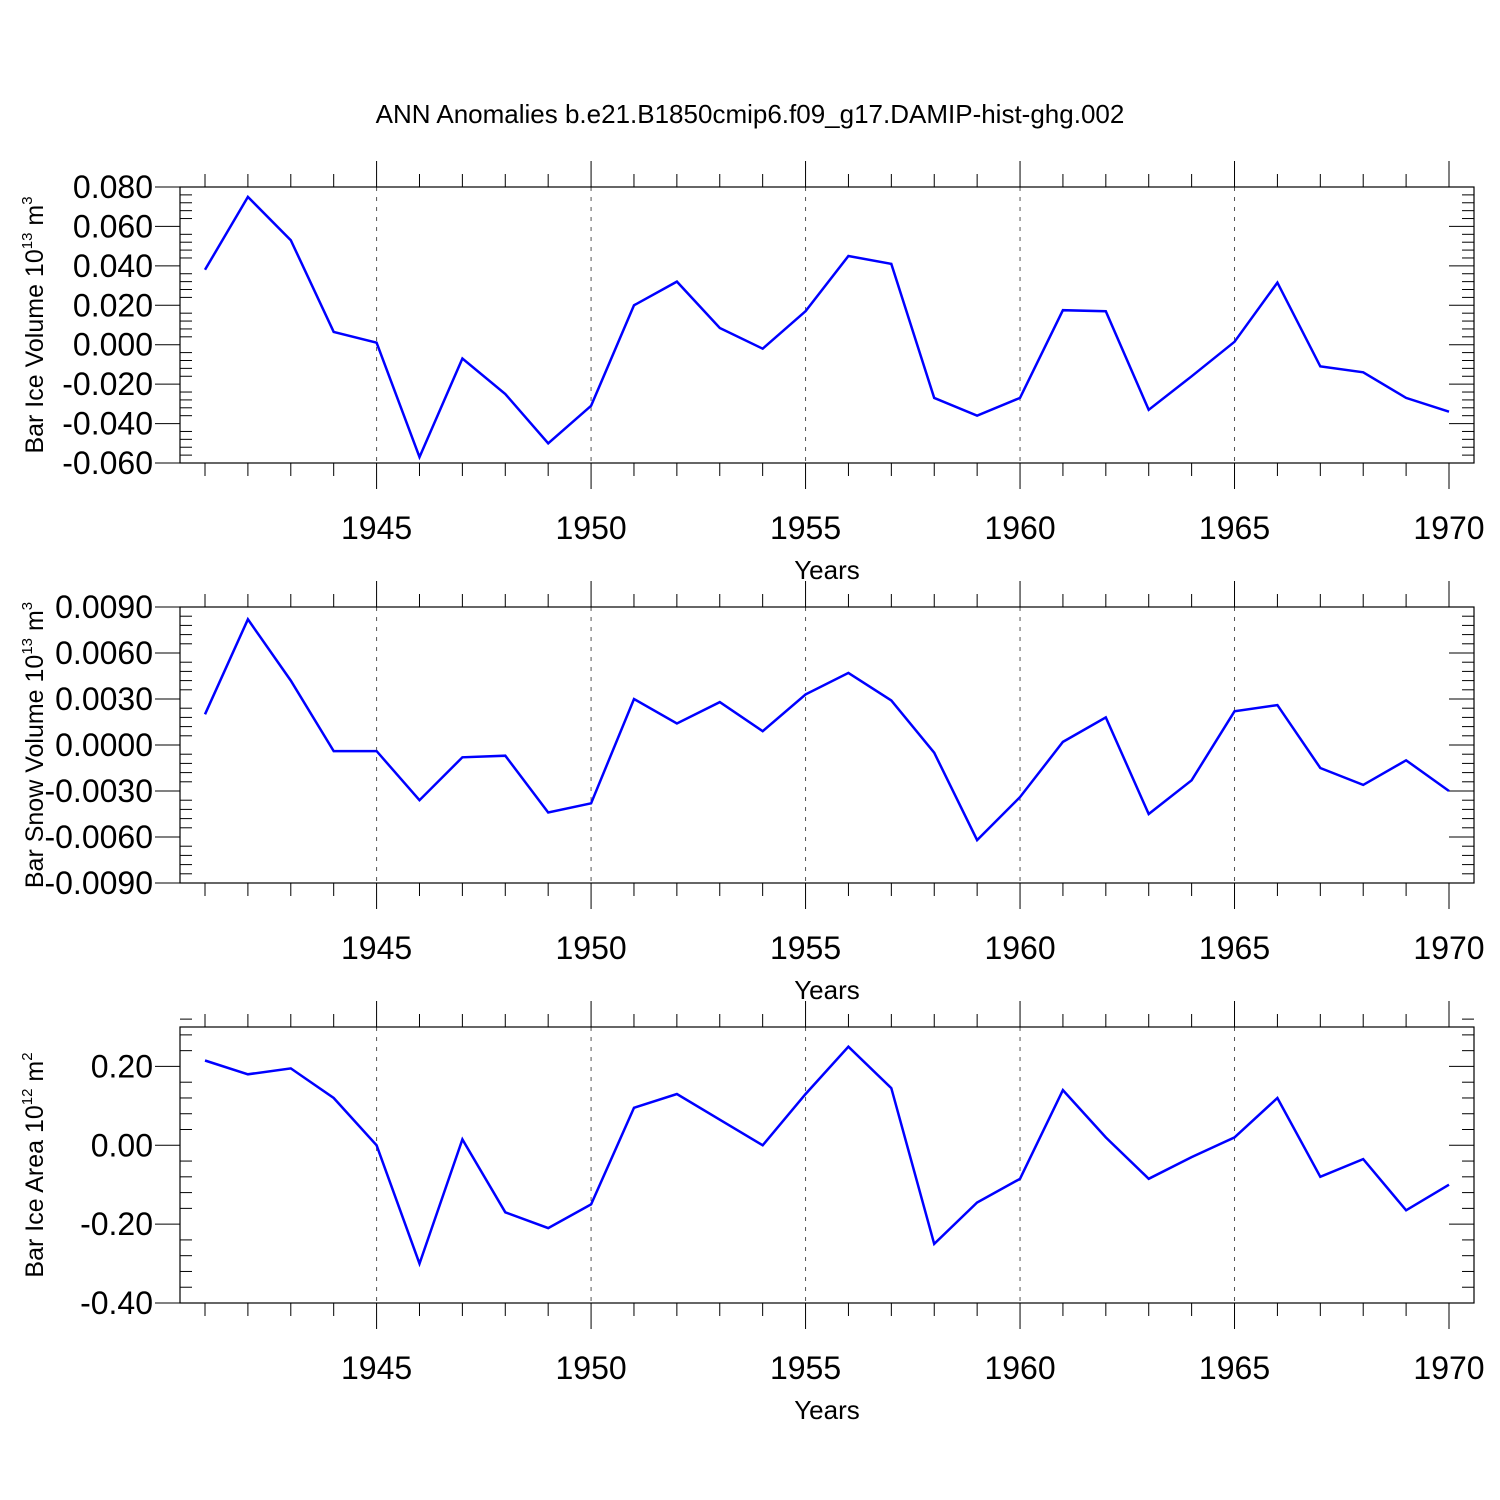 The height and width of the screenshot is (1500, 1500). What do you see at coordinates (590, 528) in the screenshot?
I see `ice-volume-xtick-label: 1950` at bounding box center [590, 528].